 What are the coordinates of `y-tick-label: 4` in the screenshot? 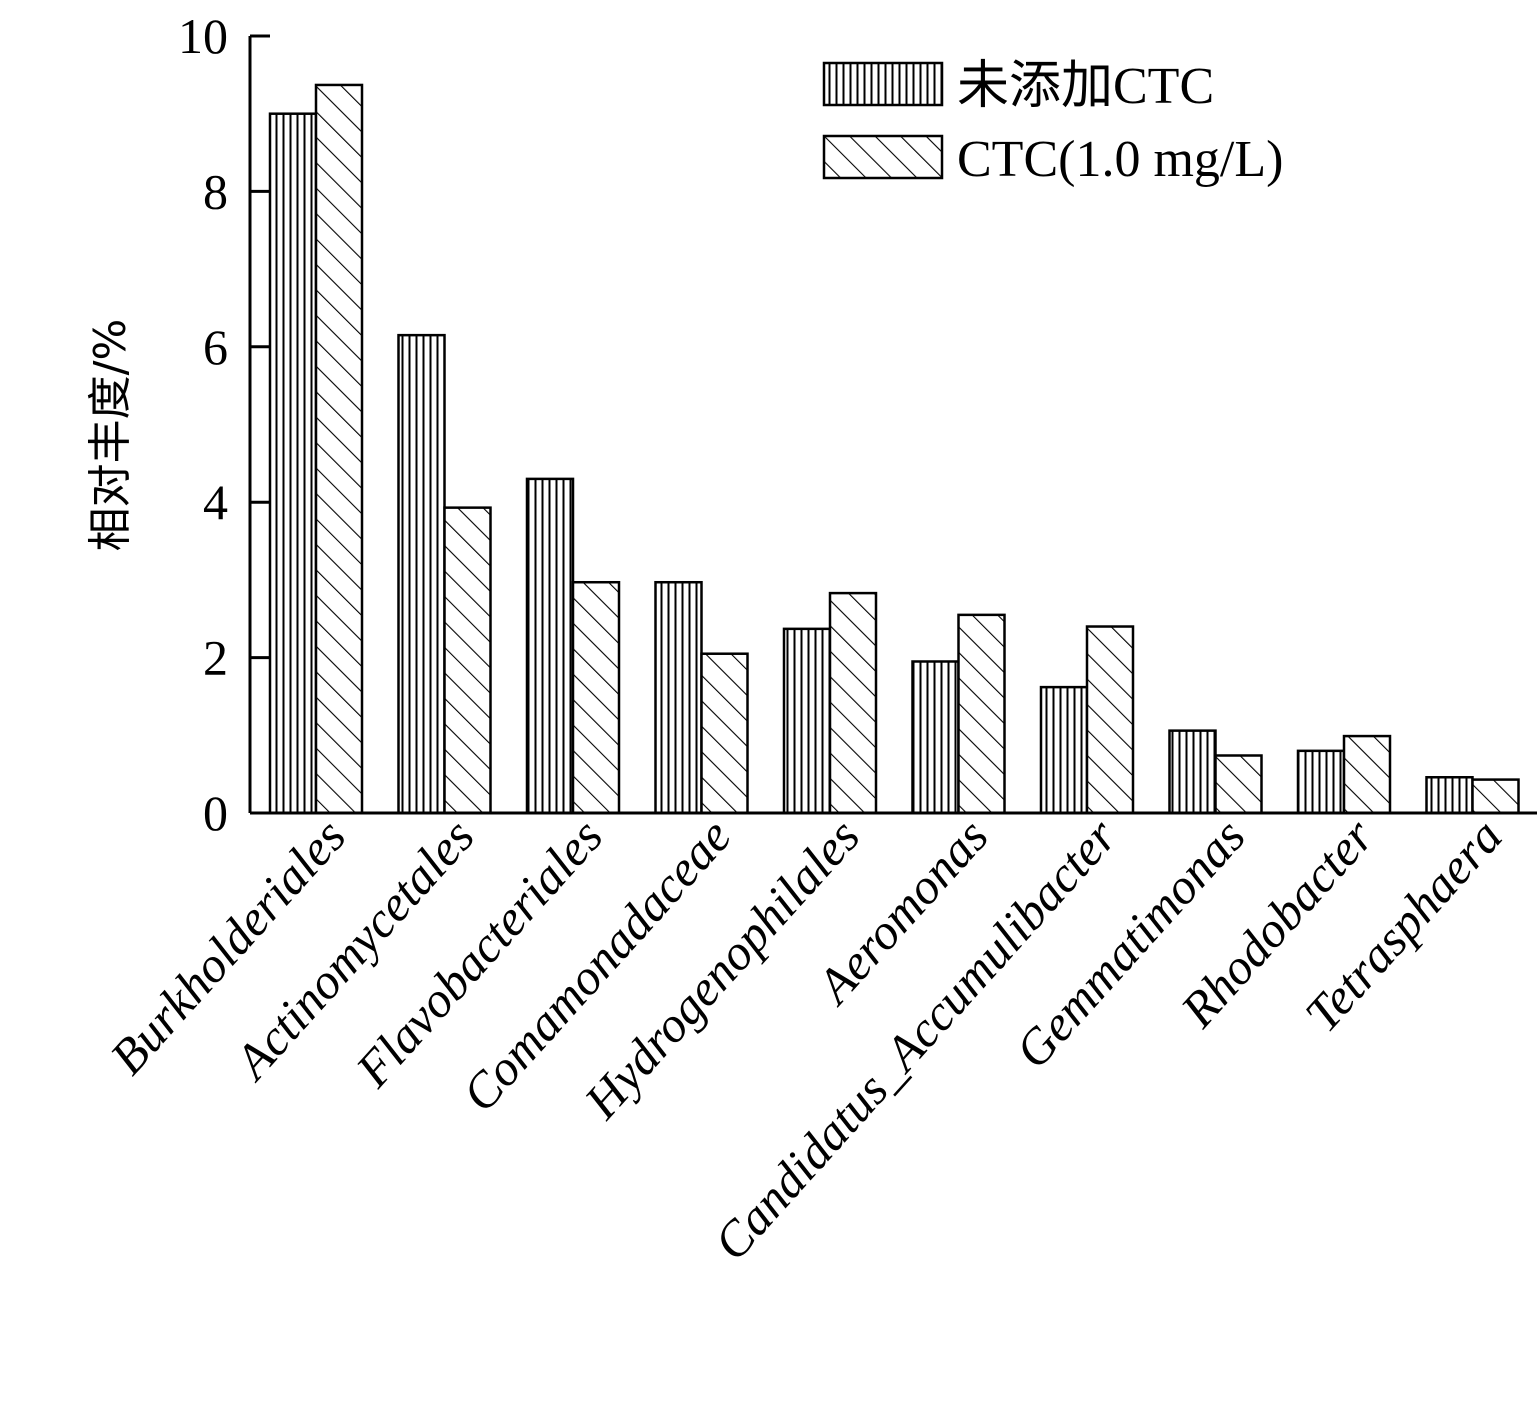 It's located at (215, 502).